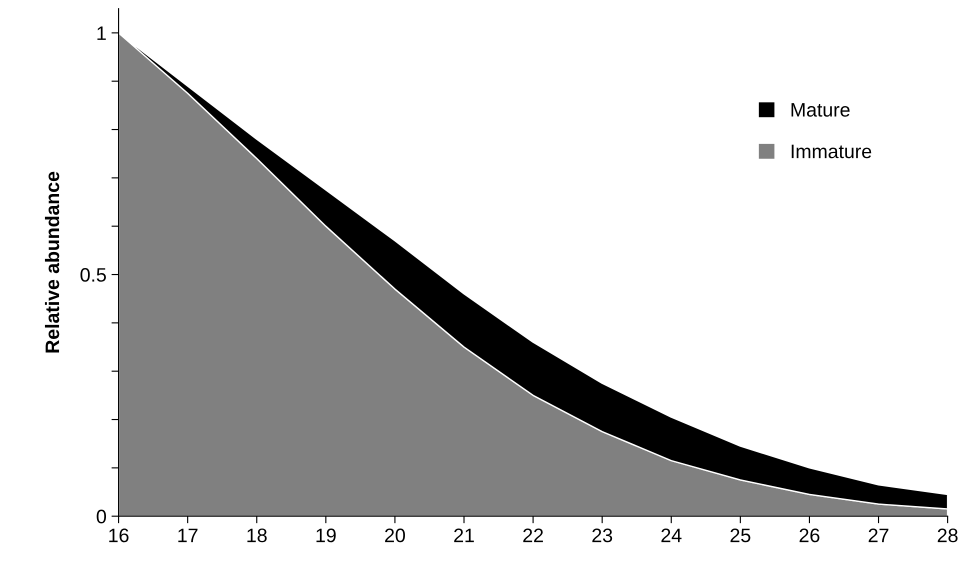 The width and height of the screenshot is (964, 580). Describe the element at coordinates (878, 535) in the screenshot. I see `x-tick-label: 27` at that location.